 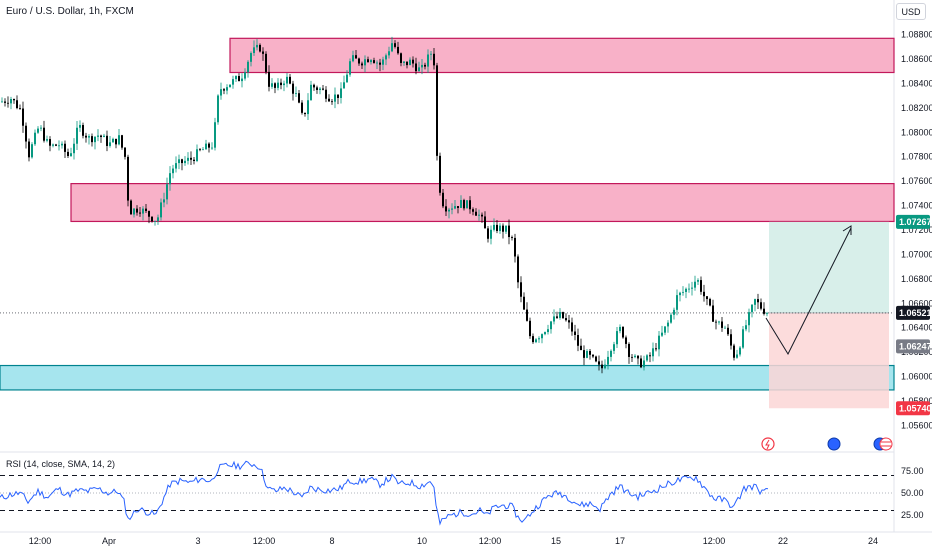 What do you see at coordinates (915, 222) in the screenshot?
I see `target-price-label: 1.07267` at bounding box center [915, 222].